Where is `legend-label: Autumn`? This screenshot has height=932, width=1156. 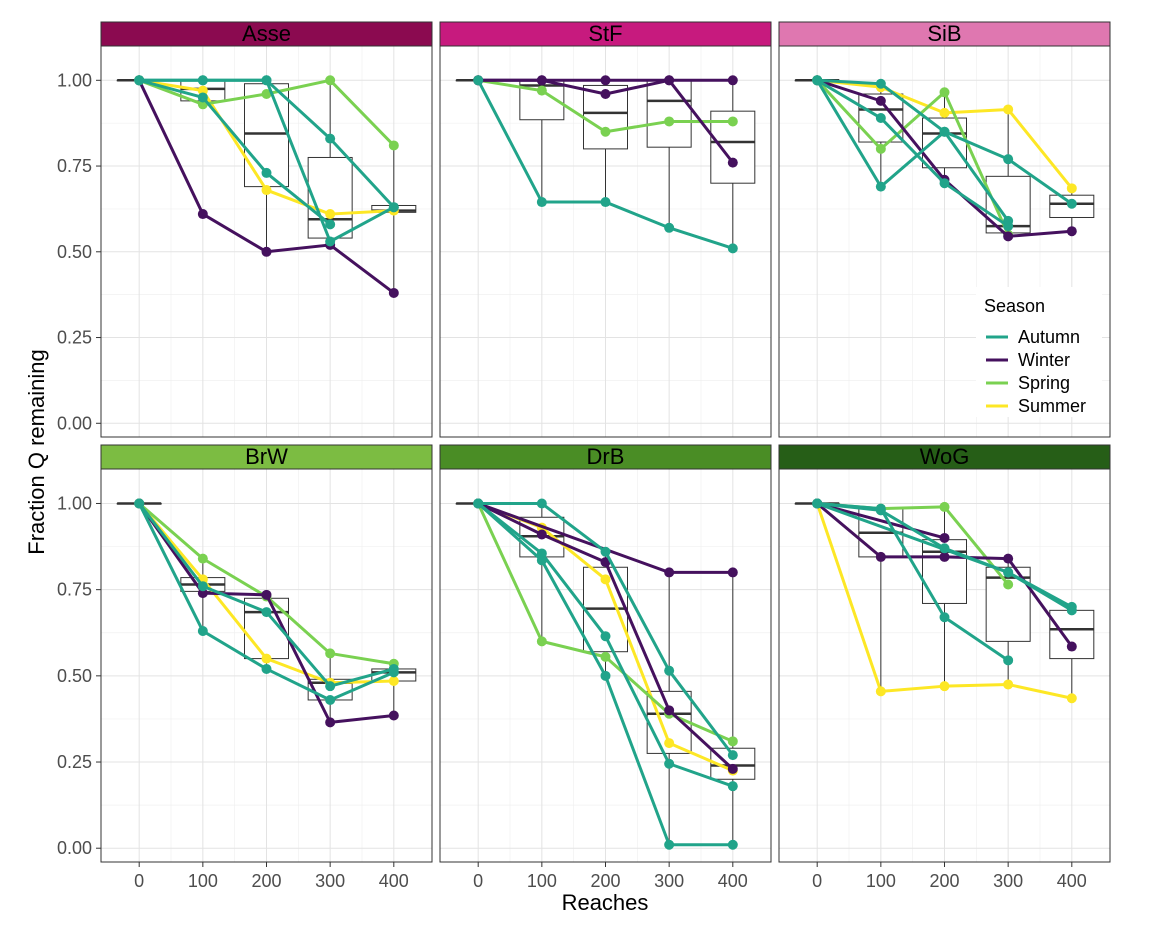 legend-label: Autumn is located at coordinates (1049, 337).